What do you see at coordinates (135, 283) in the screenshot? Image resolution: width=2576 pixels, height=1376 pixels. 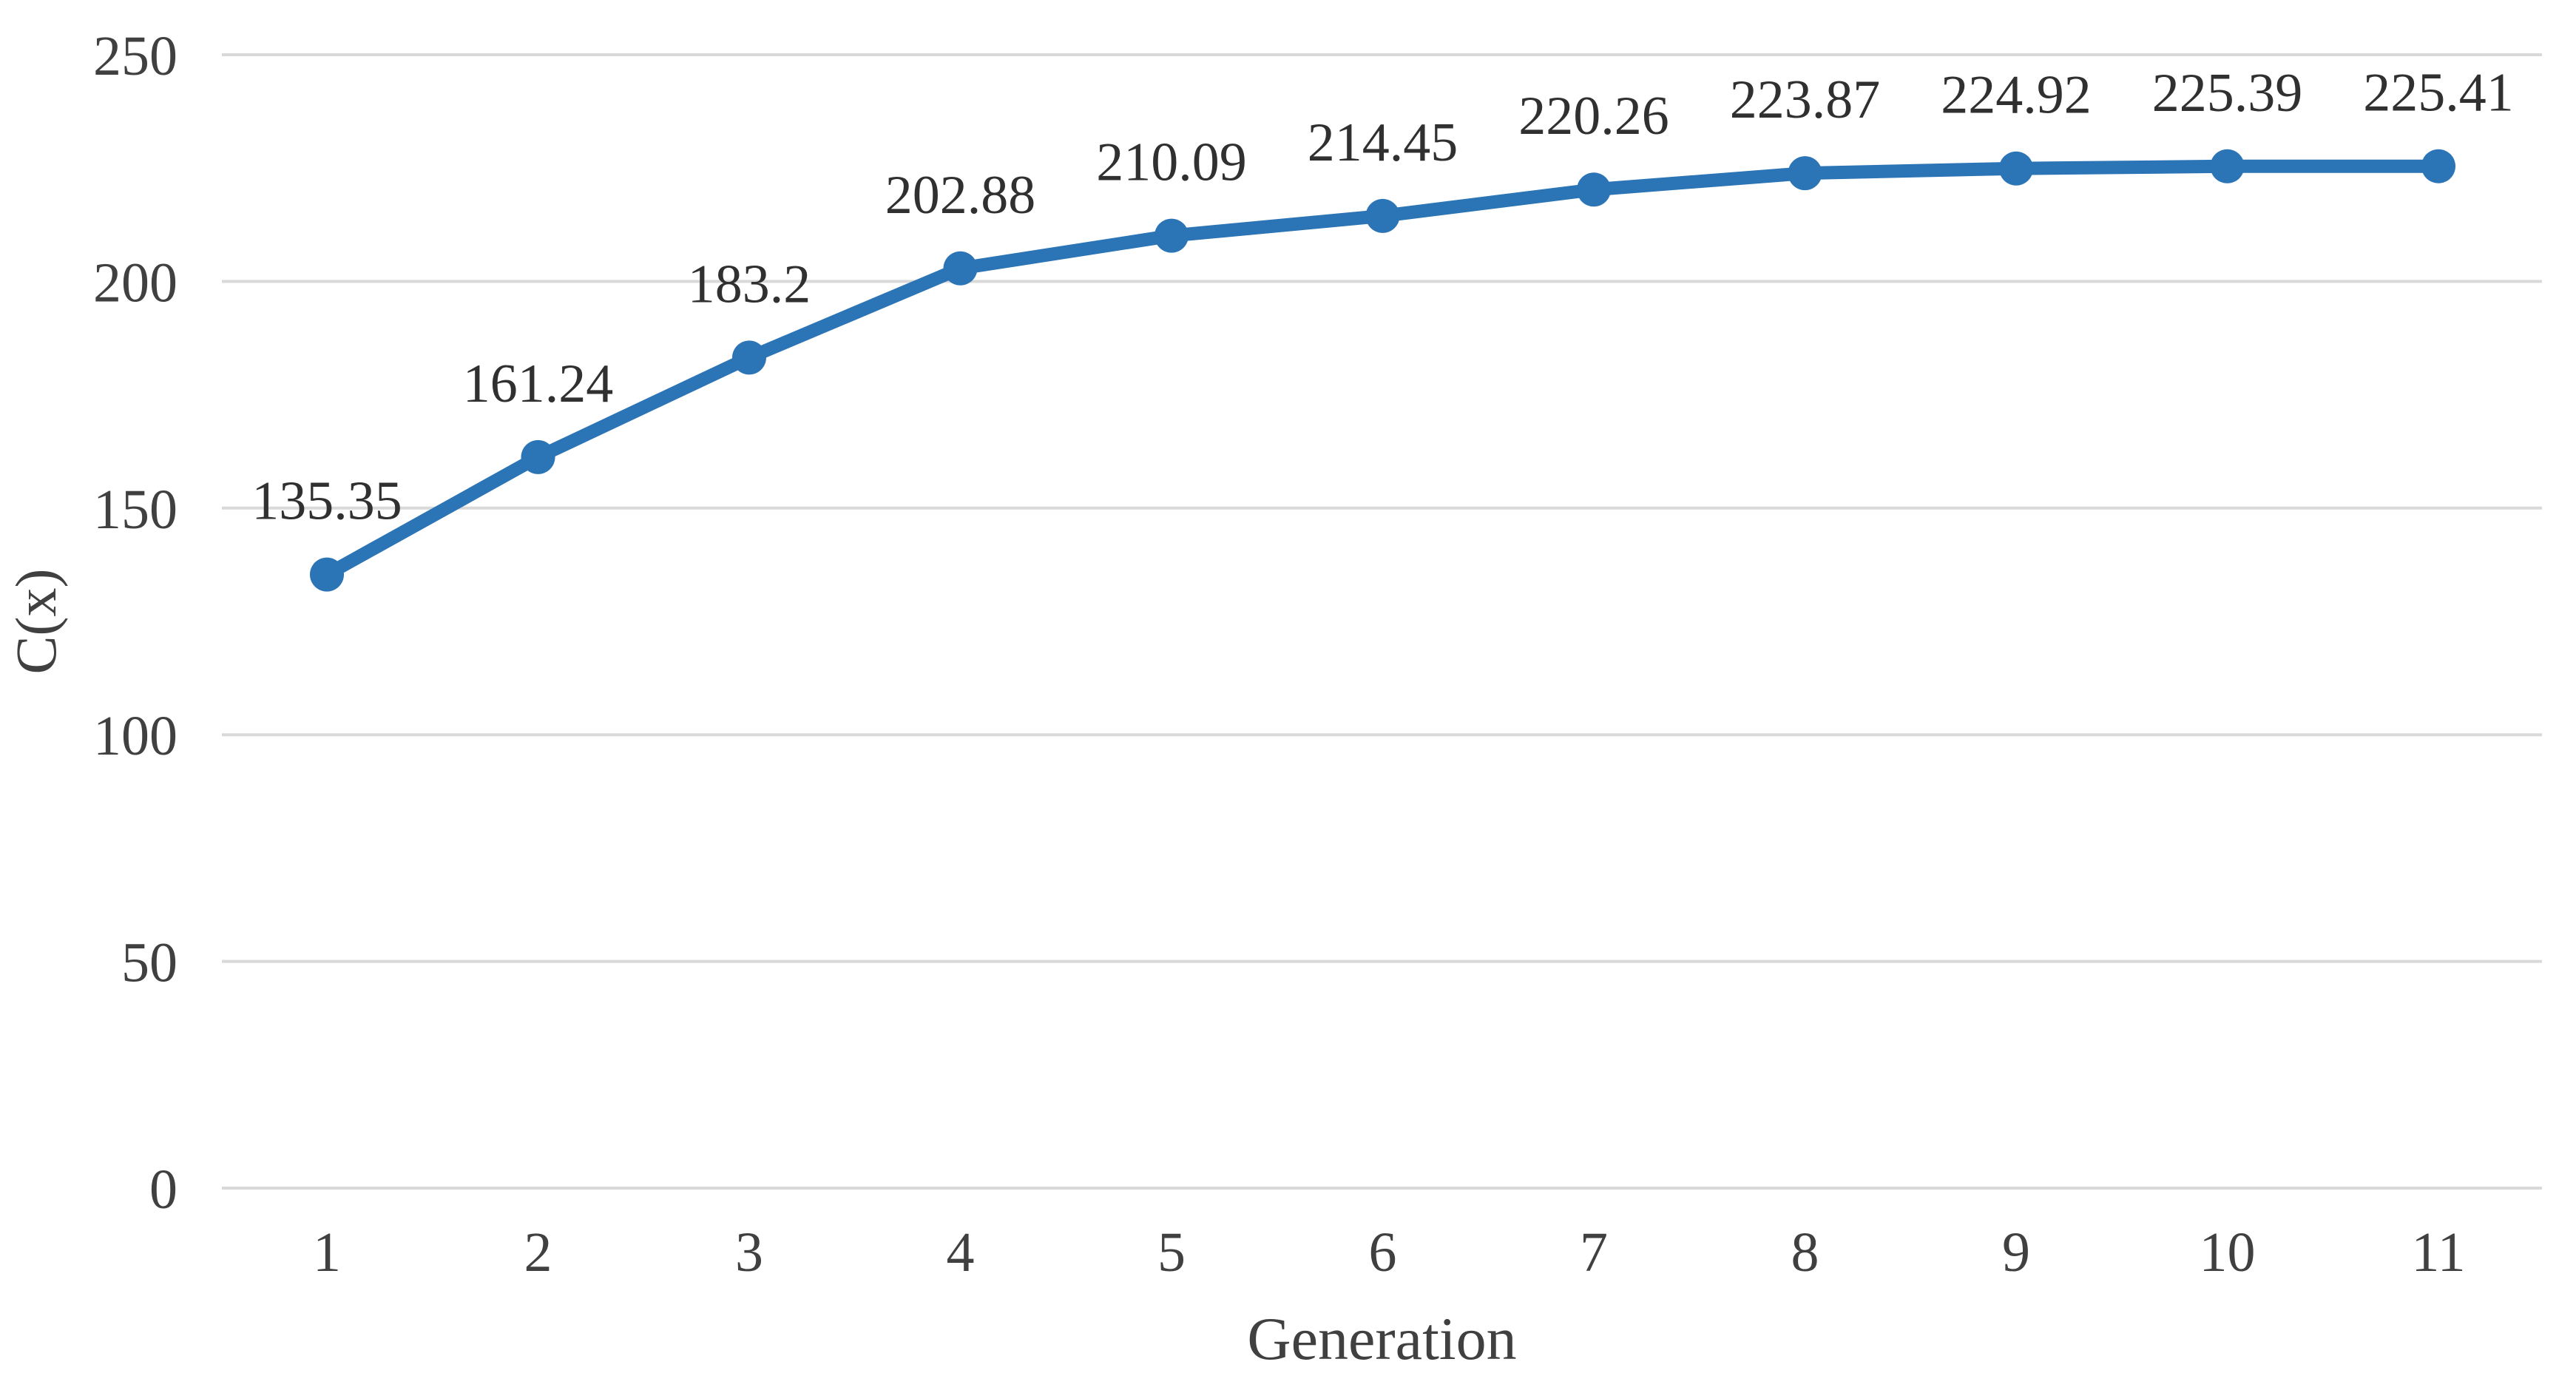 I see `y-tick-label: 200` at bounding box center [135, 283].